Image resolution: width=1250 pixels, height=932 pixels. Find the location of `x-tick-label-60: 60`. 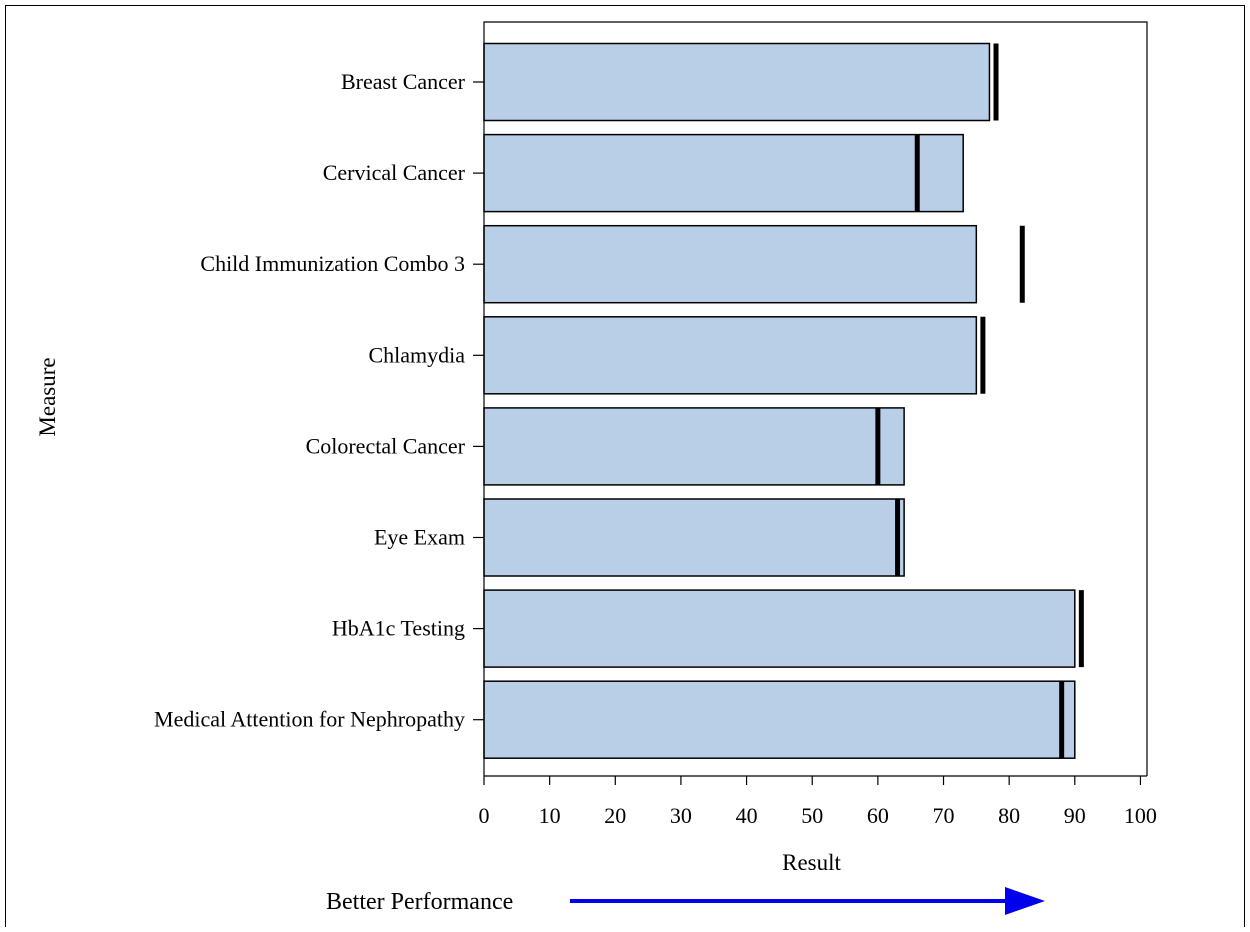

x-tick-label-60: 60 is located at coordinates (878, 815).